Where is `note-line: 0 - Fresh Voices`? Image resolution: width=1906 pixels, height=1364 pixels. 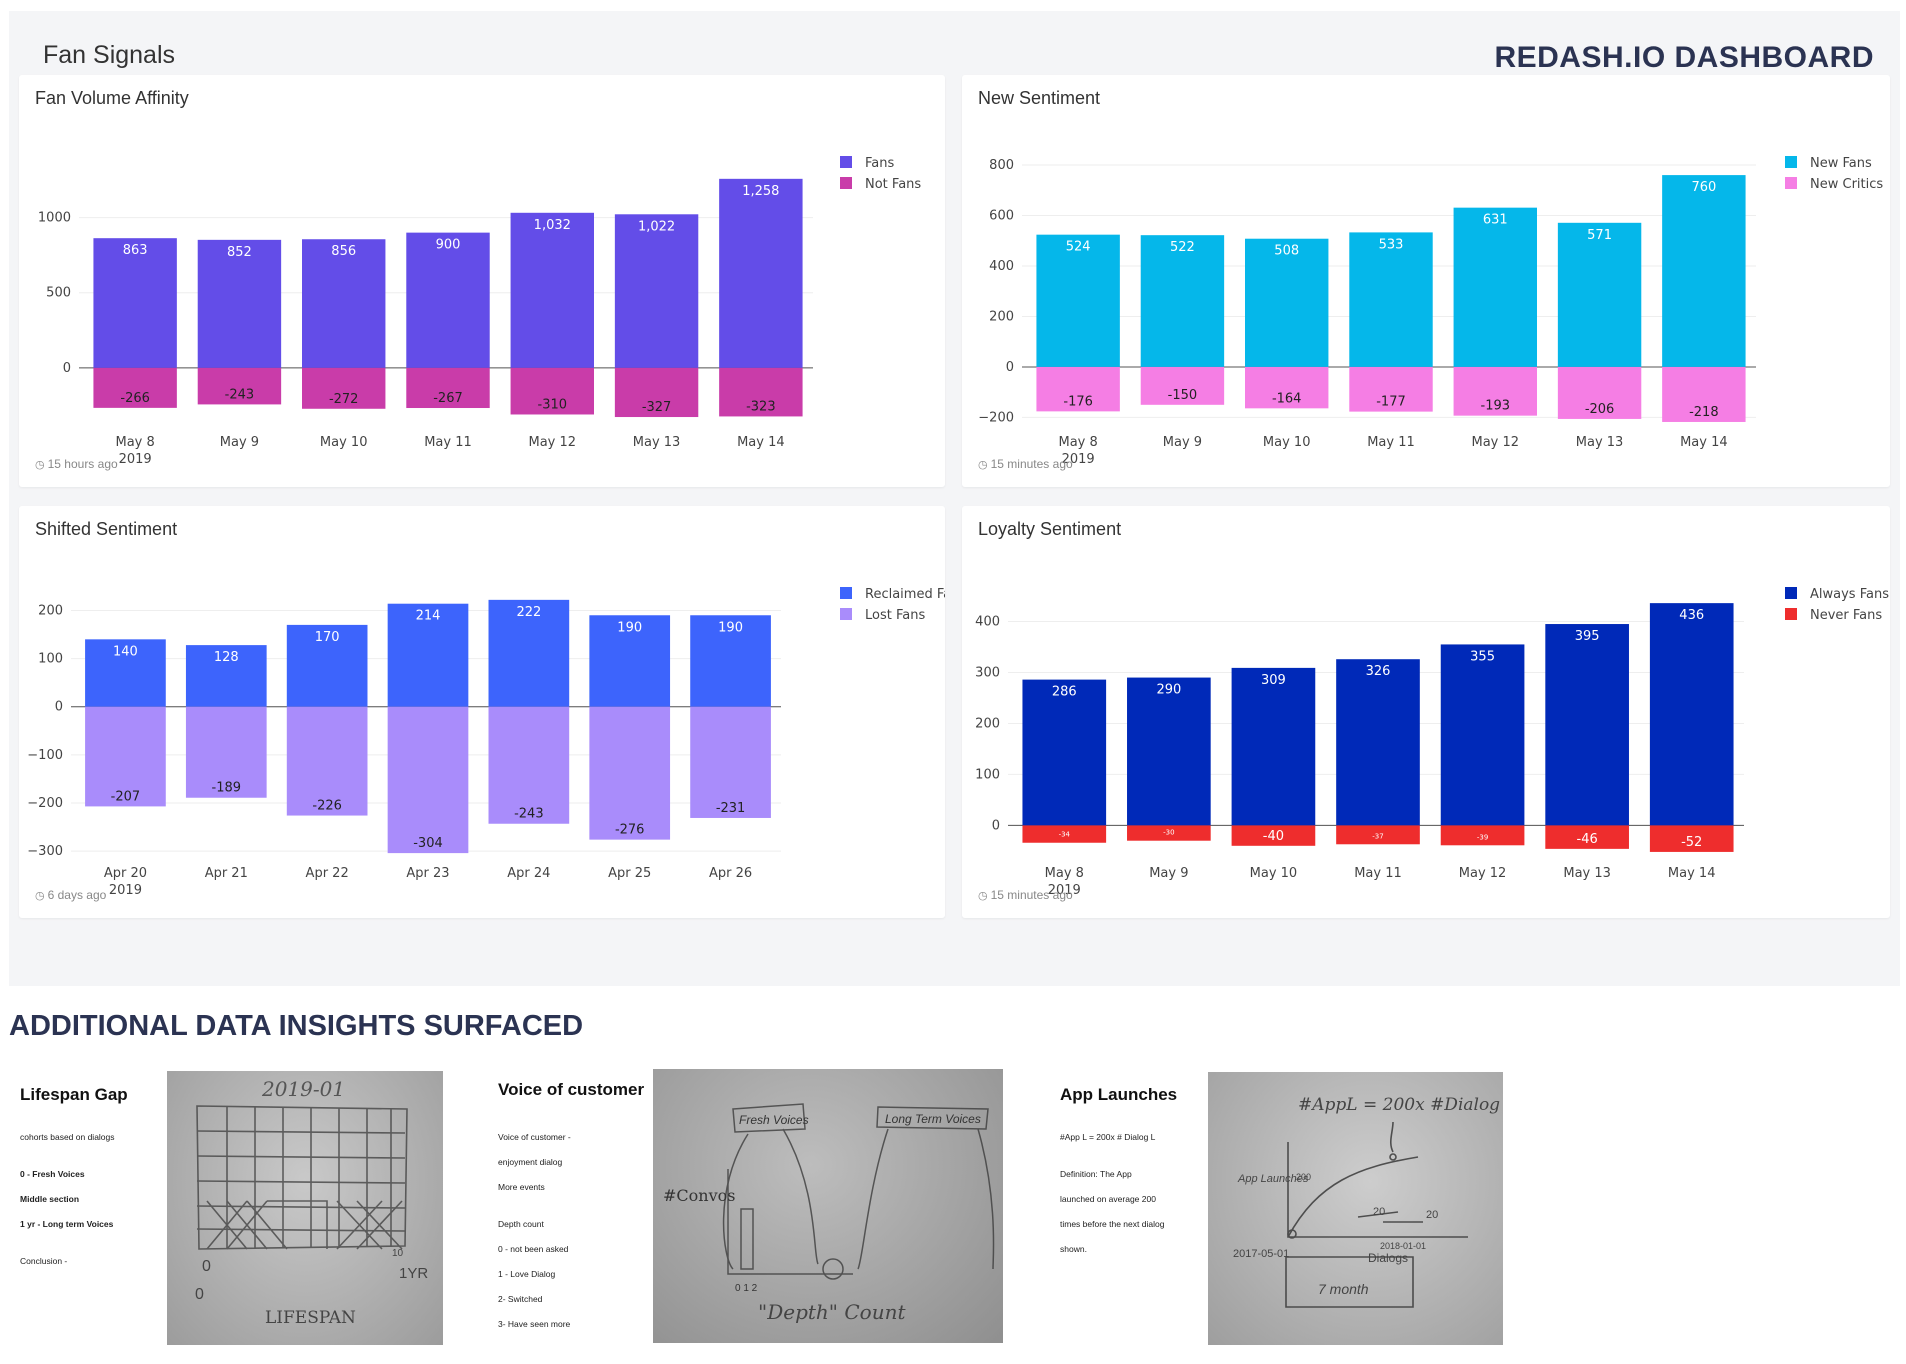
note-line: 0 - Fresh Voices is located at coordinates (52, 1173).